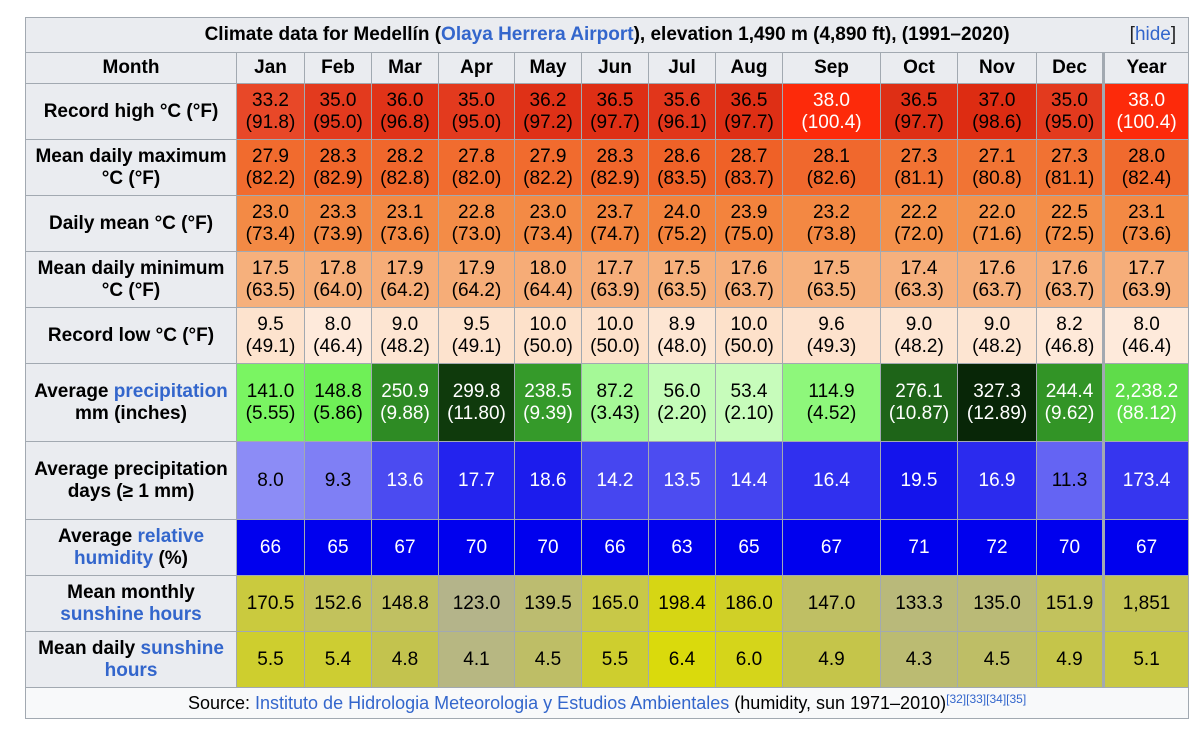 The image size is (1200, 735). What do you see at coordinates (548, 391) in the screenshot?
I see `cell-value: 238.5` at bounding box center [548, 391].